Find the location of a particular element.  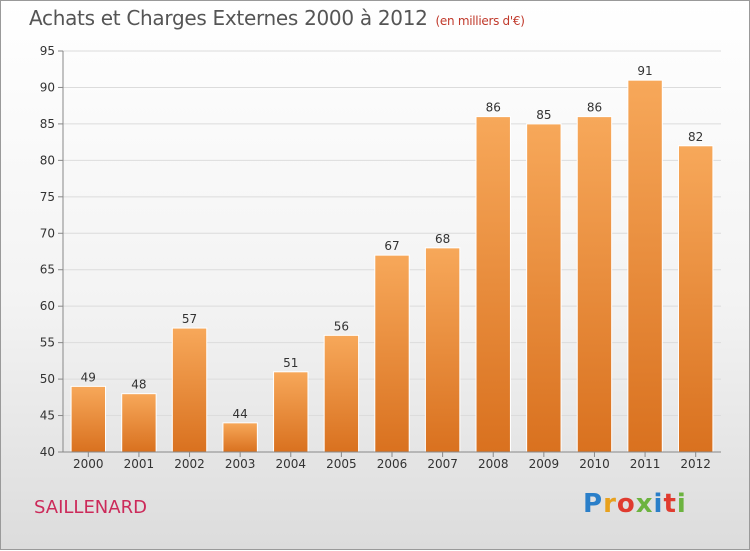

bar-2007 is located at coordinates (442, 350).